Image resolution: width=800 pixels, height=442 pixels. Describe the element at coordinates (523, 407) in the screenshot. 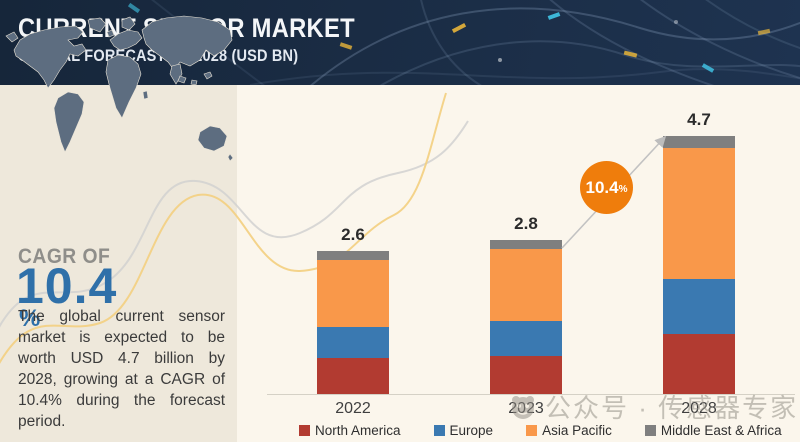

I see `watermark-logo-icon` at that location.